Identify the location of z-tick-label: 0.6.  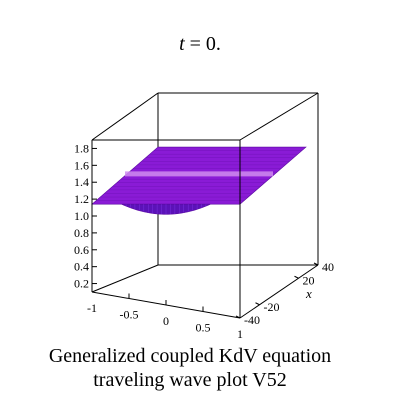
(81, 250).